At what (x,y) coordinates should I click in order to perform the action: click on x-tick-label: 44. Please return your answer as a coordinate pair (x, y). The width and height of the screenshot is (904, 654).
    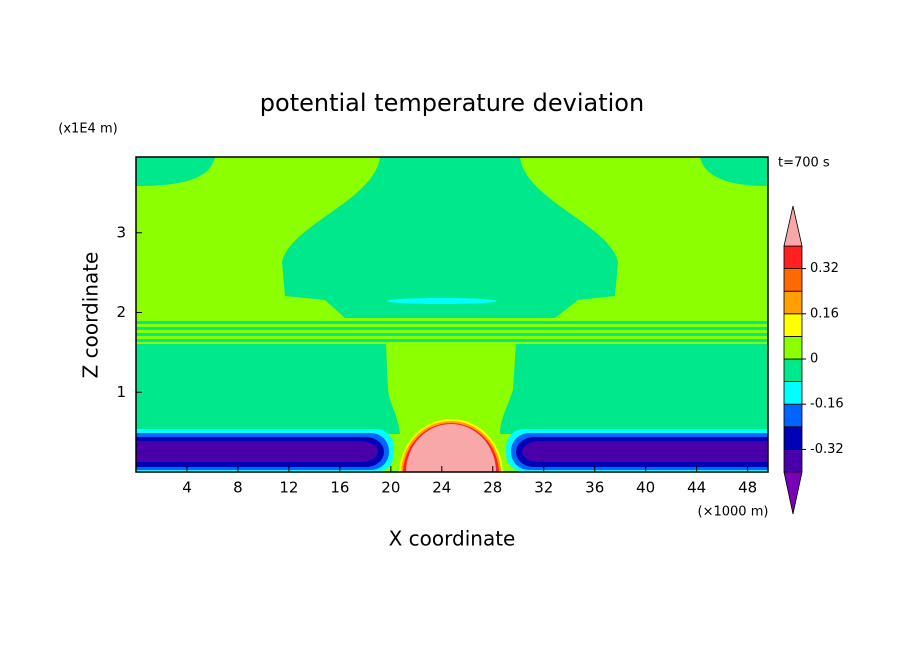
    Looking at the image, I should click on (696, 488).